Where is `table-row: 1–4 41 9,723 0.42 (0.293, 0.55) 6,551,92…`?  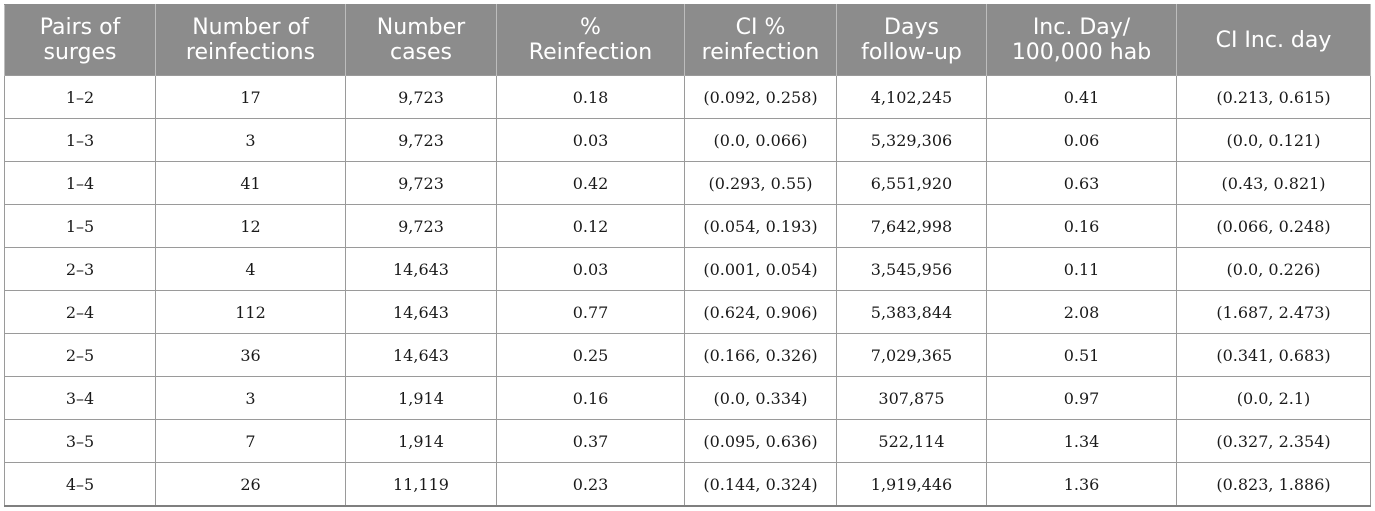
table-row: 1–4 41 9,723 0.42 (0.293, 0.55) 6,551,92… is located at coordinates (687, 183).